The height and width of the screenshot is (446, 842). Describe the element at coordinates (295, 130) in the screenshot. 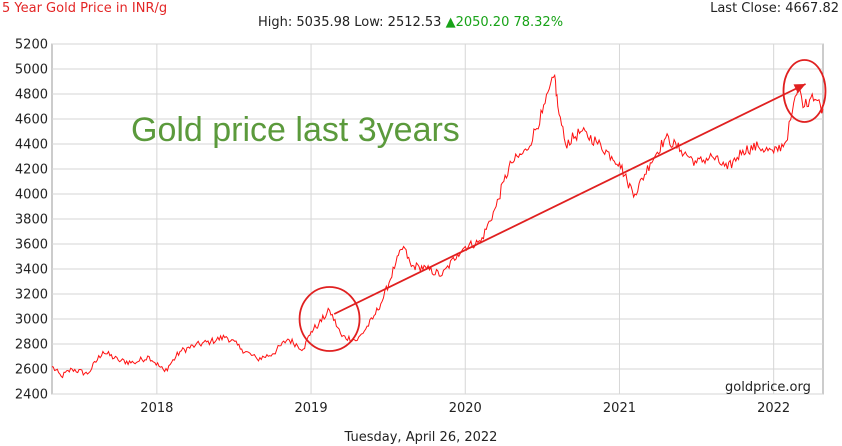

I see `annotation-text: Gold price last 3years` at that location.